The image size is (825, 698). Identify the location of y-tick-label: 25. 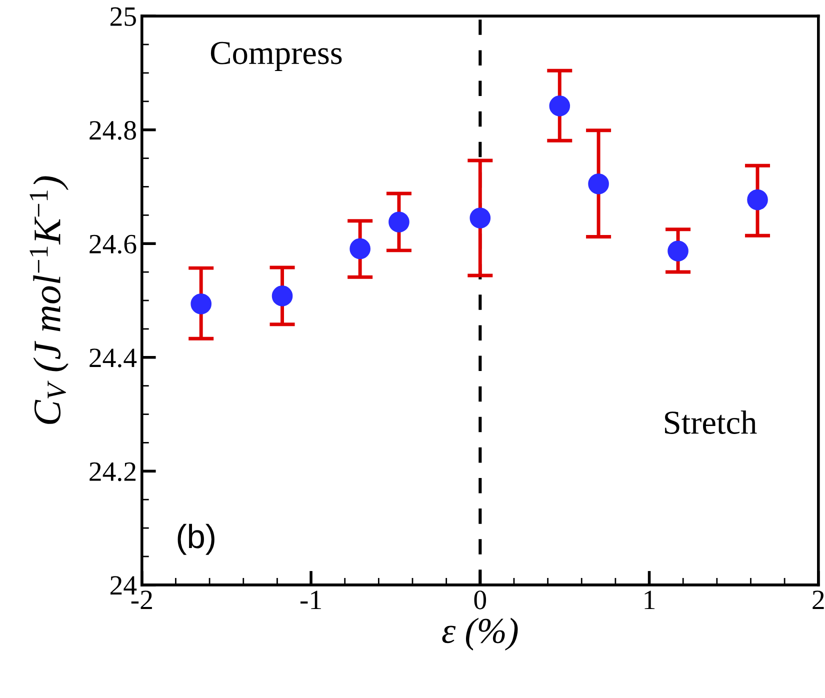
(123, 16).